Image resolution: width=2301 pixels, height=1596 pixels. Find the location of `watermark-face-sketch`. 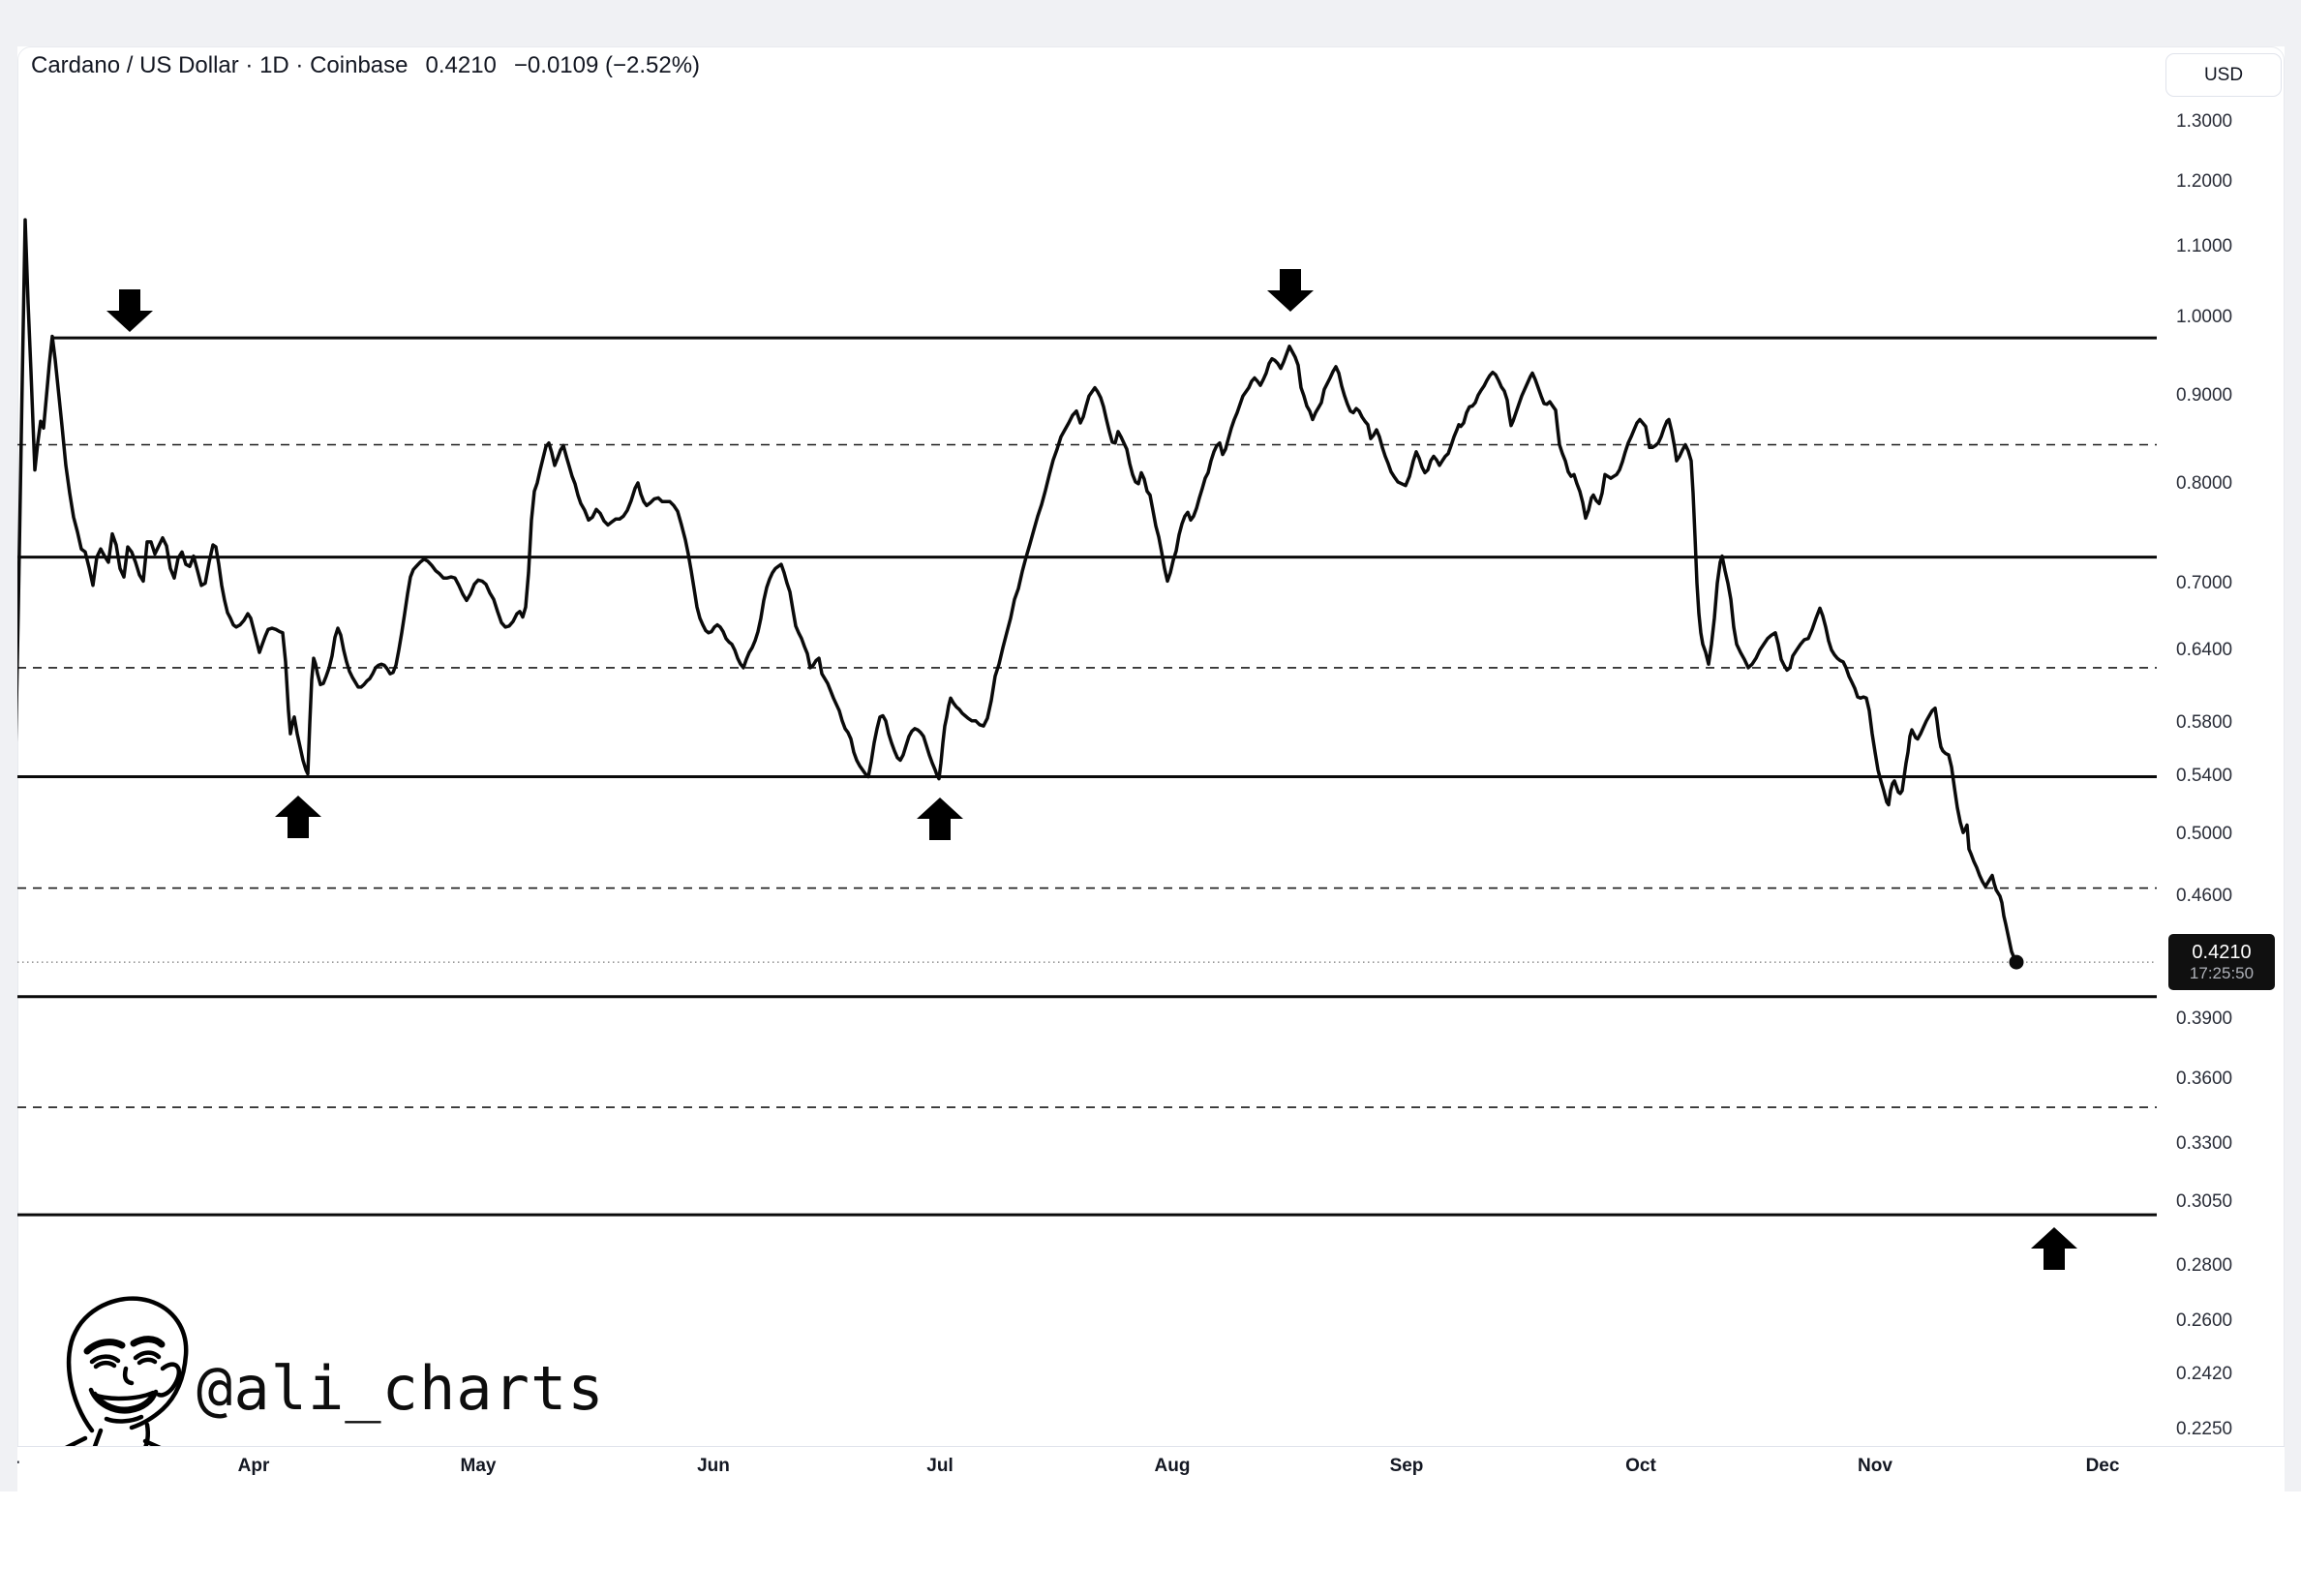

watermark-face-sketch is located at coordinates (124, 1375).